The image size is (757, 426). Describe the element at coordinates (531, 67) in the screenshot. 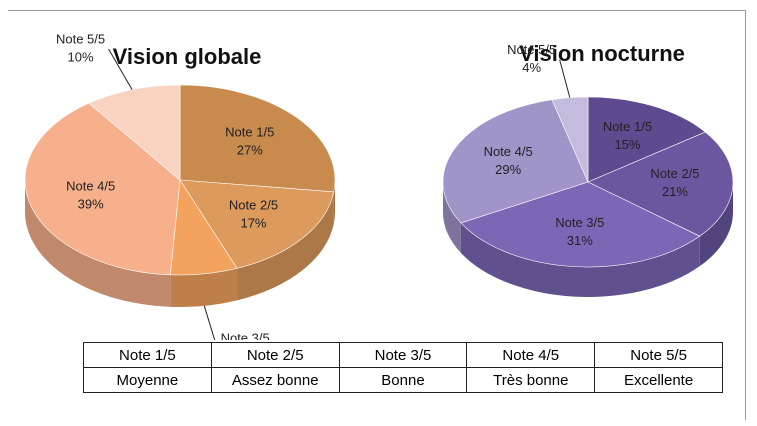

I see `slice-value: 4%` at that location.